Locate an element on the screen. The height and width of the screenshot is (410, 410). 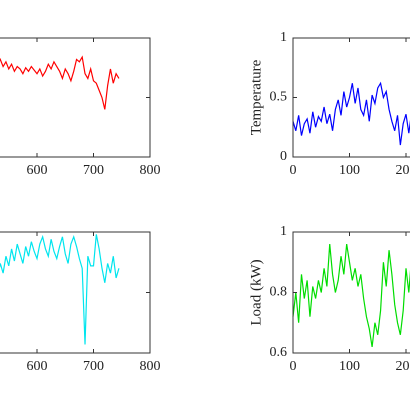
y-tick-label: 0 is located at coordinates (283, 156).